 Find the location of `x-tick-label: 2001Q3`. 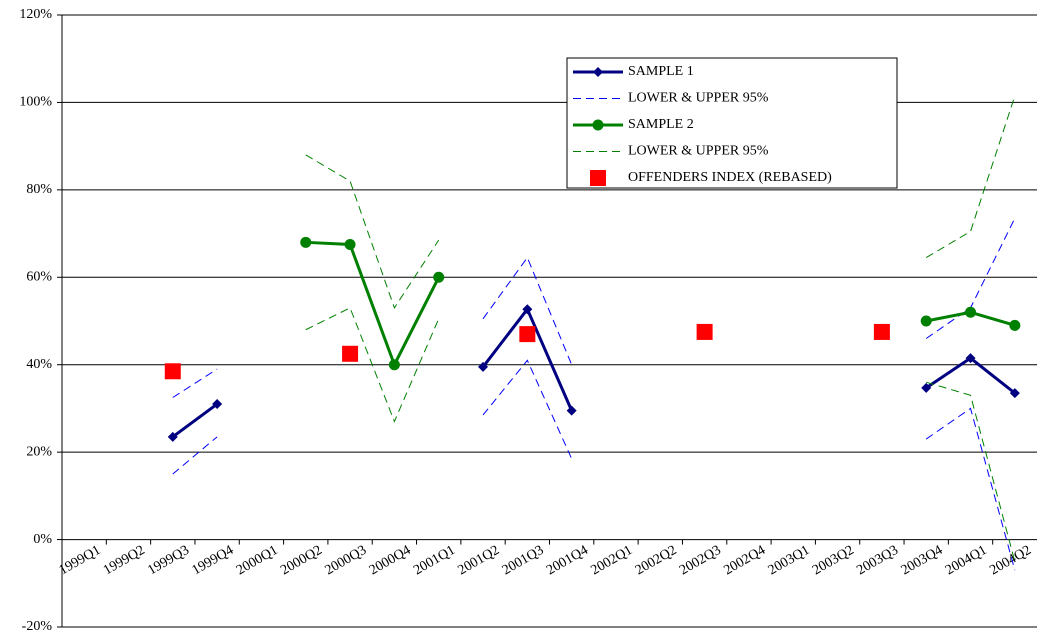

x-tick-label: 2001Q3 is located at coordinates (523, 561).